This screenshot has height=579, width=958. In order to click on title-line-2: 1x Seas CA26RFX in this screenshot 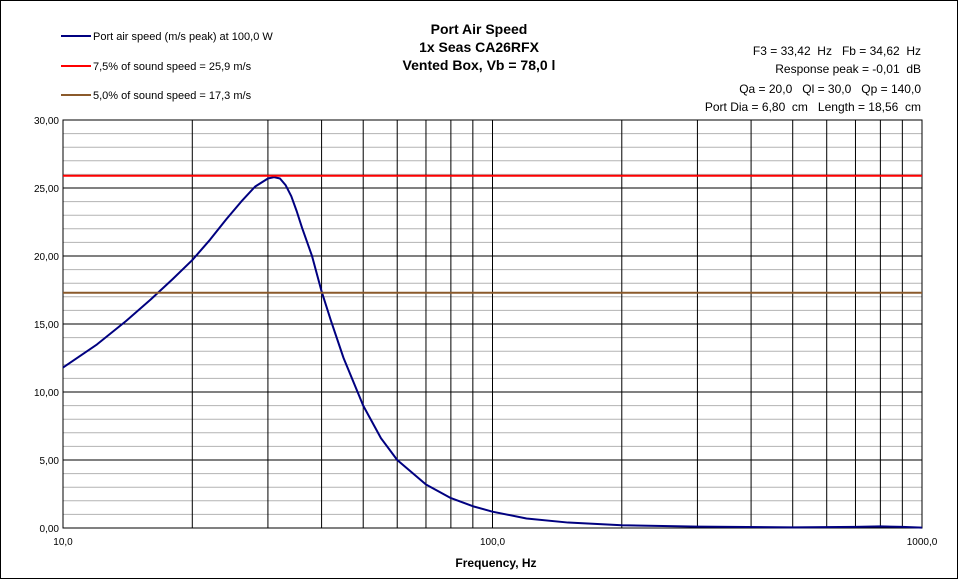, I will do `click(479, 47)`.